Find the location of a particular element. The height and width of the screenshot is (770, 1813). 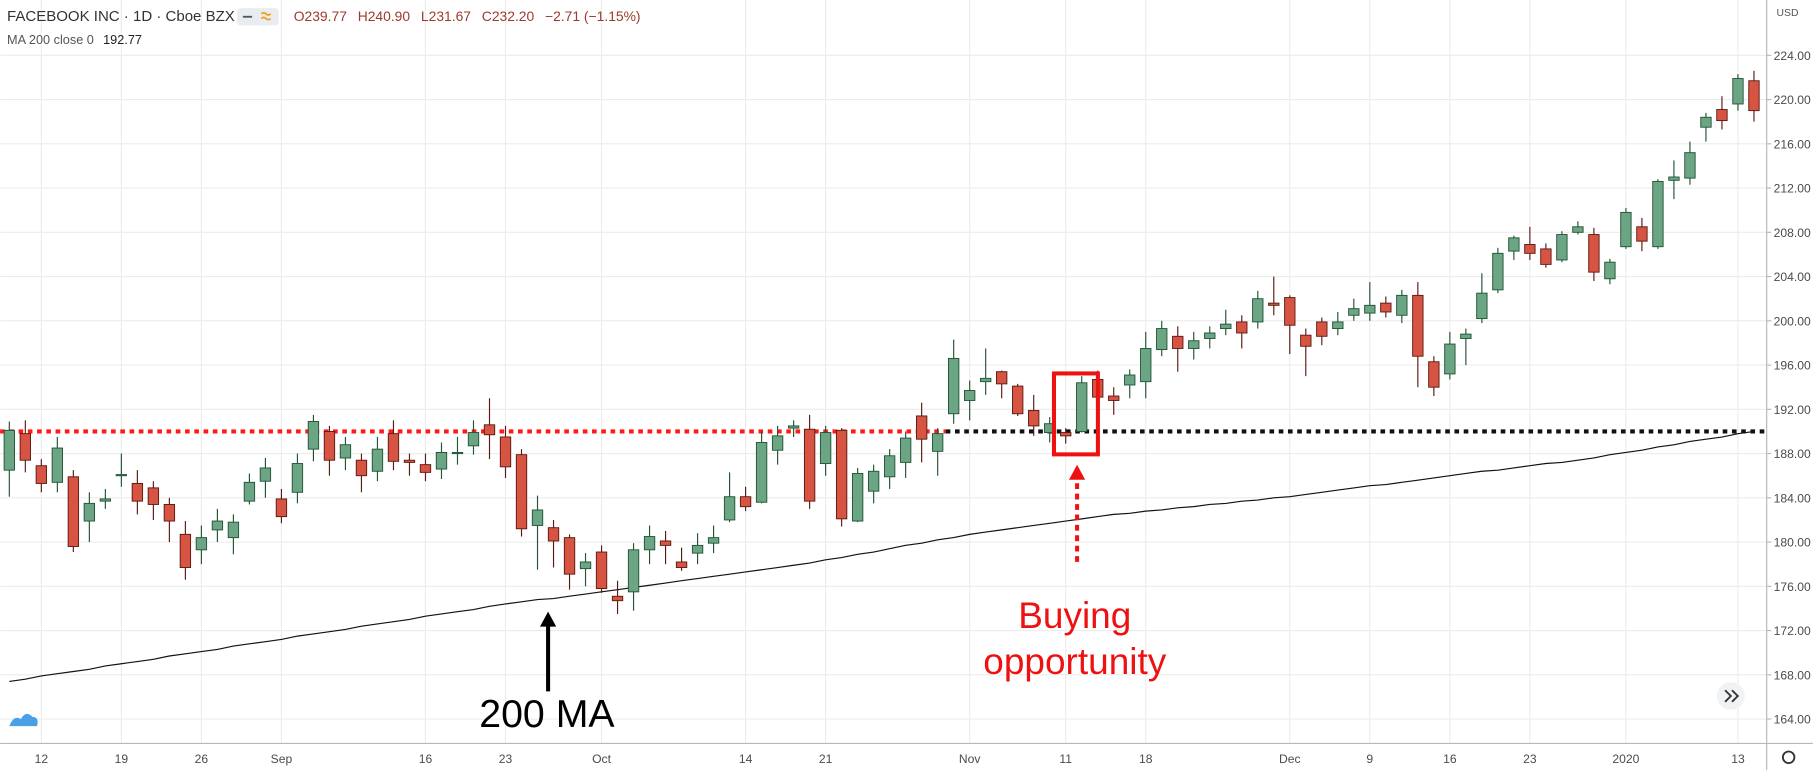

buy-label: Buying is located at coordinates (1074, 615).